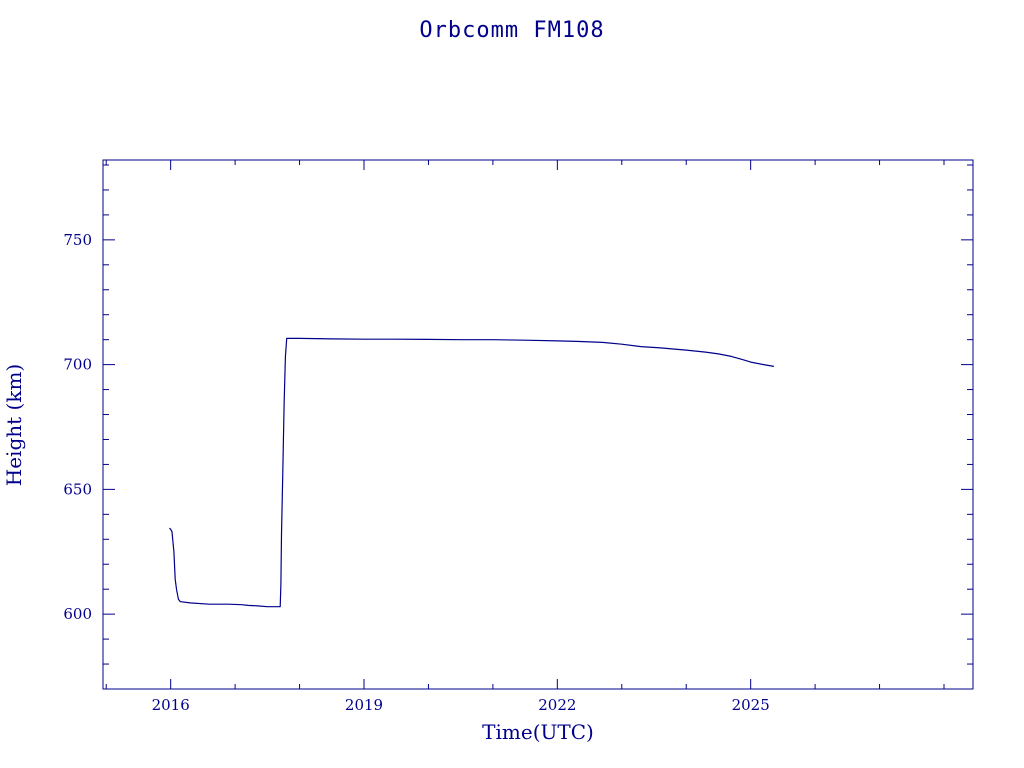  What do you see at coordinates (751, 705) in the screenshot?
I see `x-tick-label: 2025` at bounding box center [751, 705].